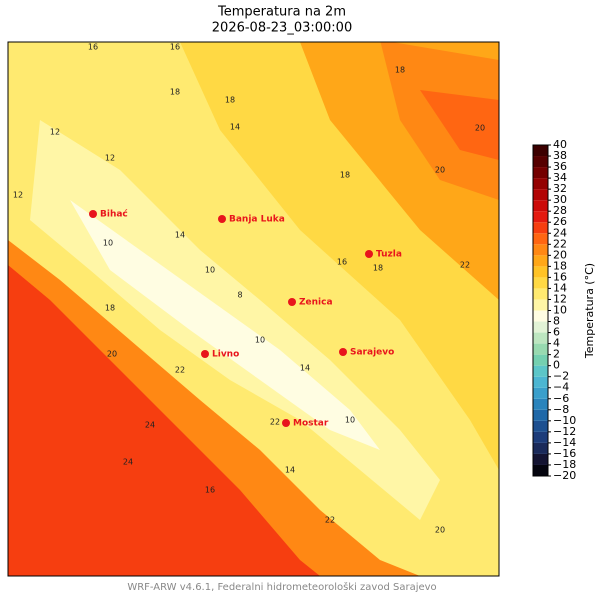 Image resolution: width=600 pixels, height=600 pixels. What do you see at coordinates (561, 409) in the screenshot?
I see `colorbar-tick-label: −8` at bounding box center [561, 409].